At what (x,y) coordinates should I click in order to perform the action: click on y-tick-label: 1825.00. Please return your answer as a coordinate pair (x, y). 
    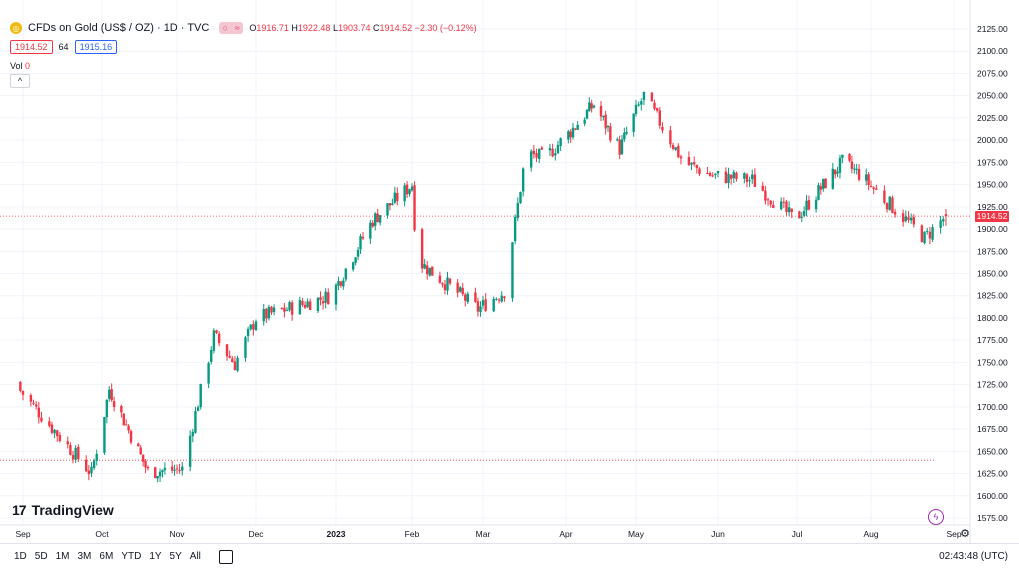
    Looking at the image, I should click on (992, 296).